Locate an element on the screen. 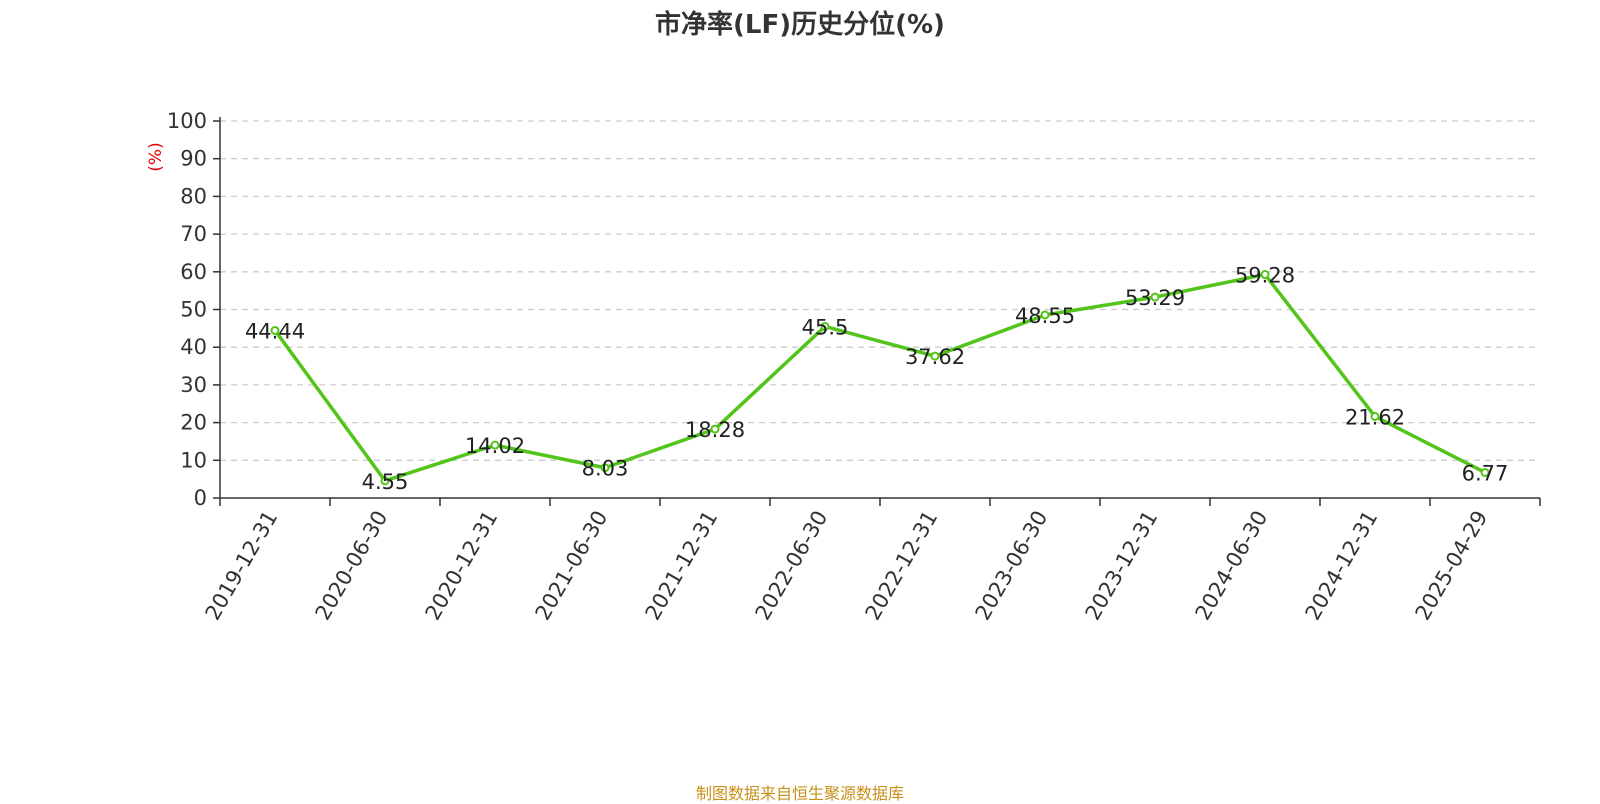 This screenshot has width=1600, height=804. x-tick-label: 2021-06-30 is located at coordinates (572, 566).